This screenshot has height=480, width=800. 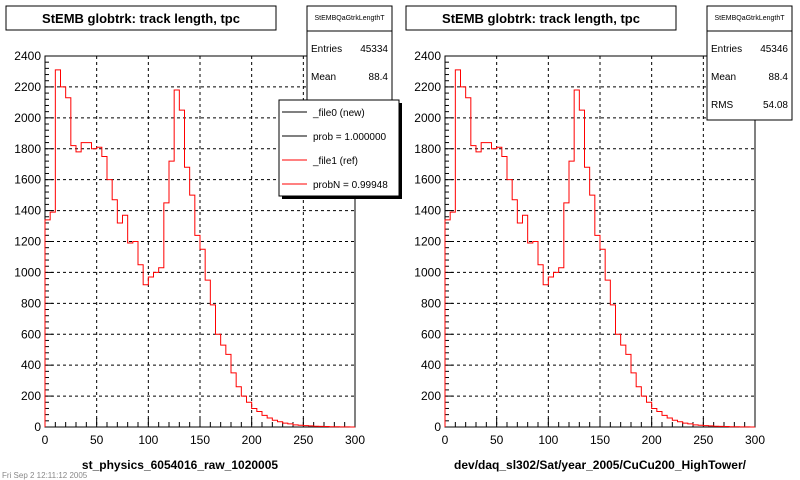 What do you see at coordinates (338, 113) in the screenshot?
I see `legend-label: _file0 (new)` at bounding box center [338, 113].